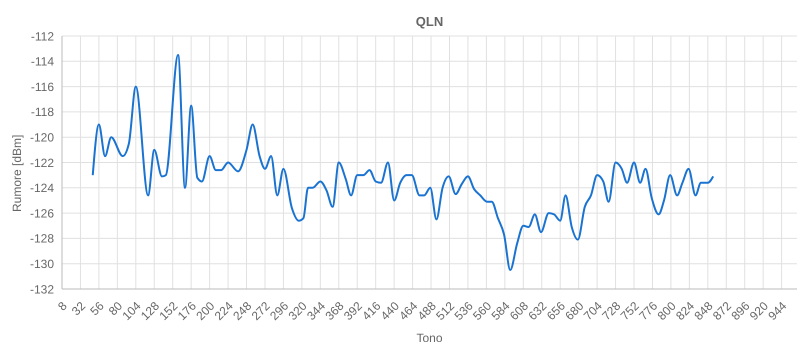 The width and height of the screenshot is (810, 350). Describe the element at coordinates (42, 112) in the screenshot. I see `y-tick-label: -118` at that location.